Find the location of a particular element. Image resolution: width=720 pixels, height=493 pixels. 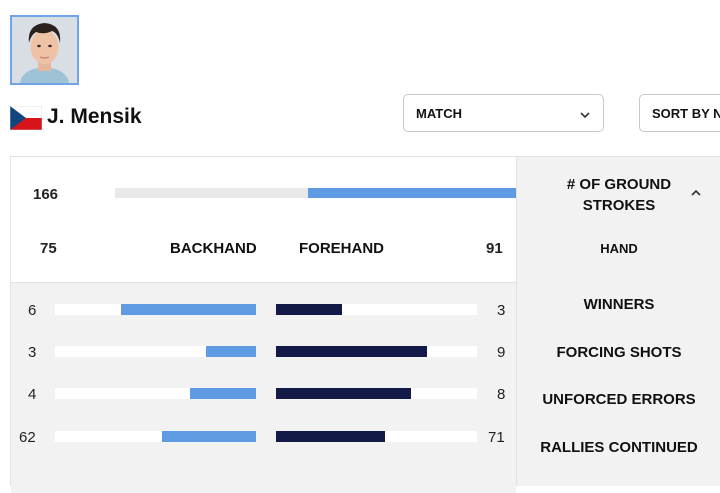

row-forehand-value: 9 is located at coordinates (501, 352).